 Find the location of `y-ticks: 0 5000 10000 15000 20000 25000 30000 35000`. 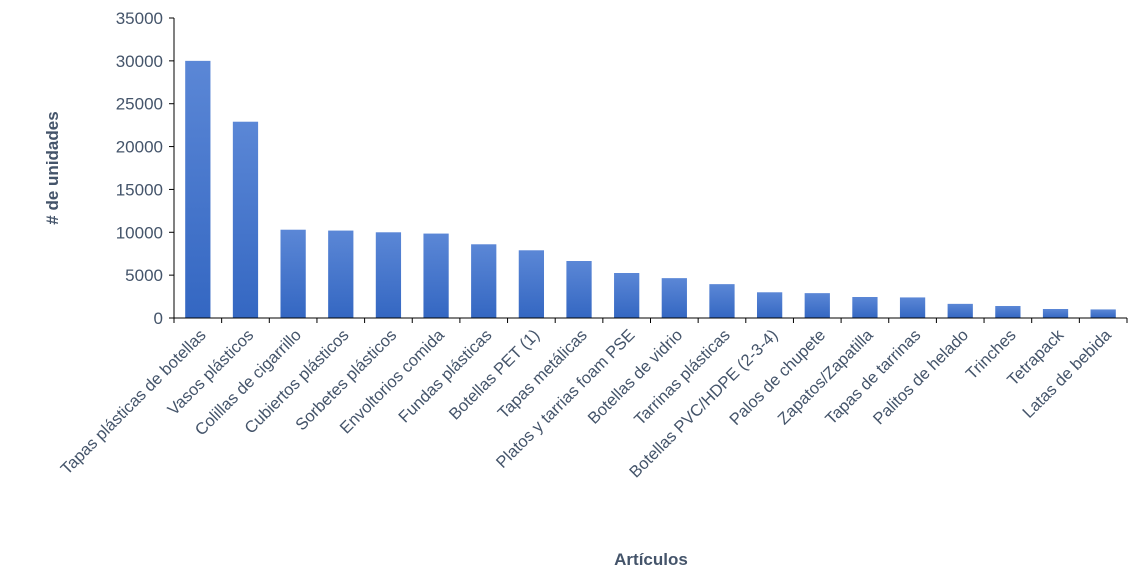

y-ticks: 0 5000 10000 15000 20000 25000 30000 35000 is located at coordinates (145, 168).